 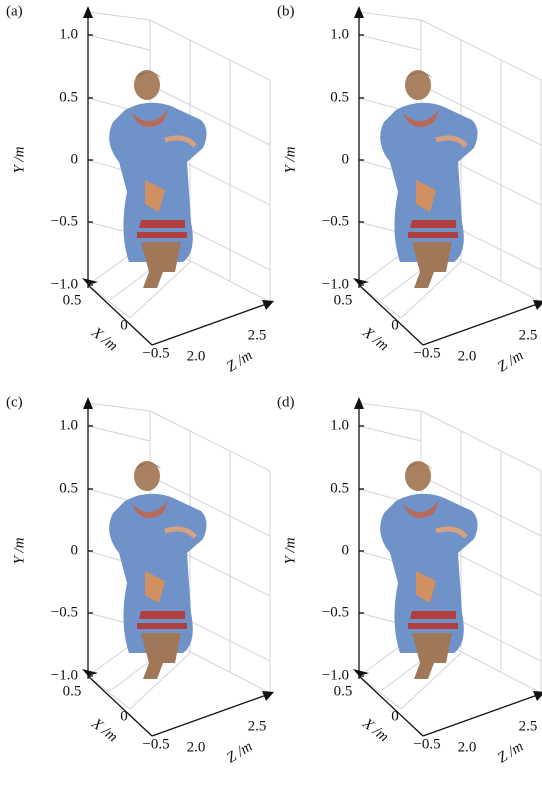 I want to click on panel-label: (c), so click(x=14, y=402).